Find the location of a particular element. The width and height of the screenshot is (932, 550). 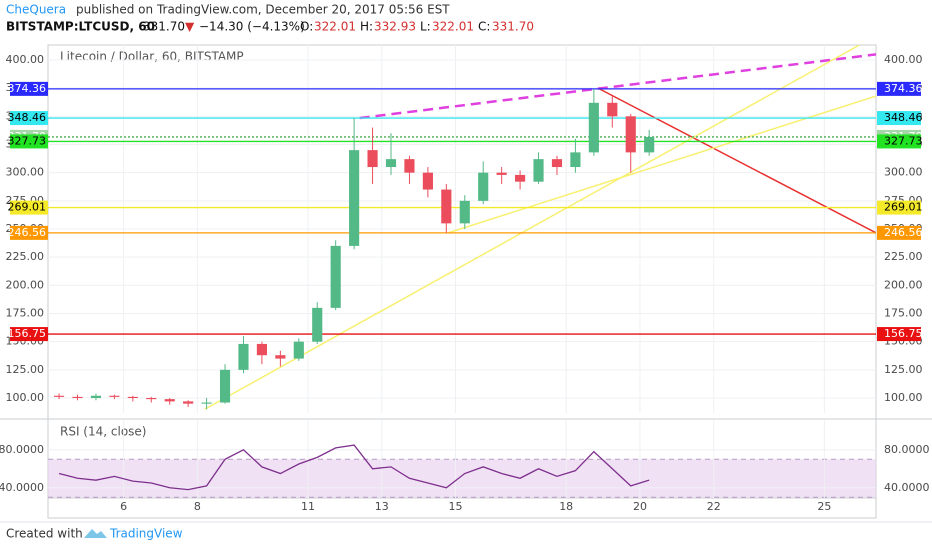

x-tick-label: 18 is located at coordinates (566, 506).